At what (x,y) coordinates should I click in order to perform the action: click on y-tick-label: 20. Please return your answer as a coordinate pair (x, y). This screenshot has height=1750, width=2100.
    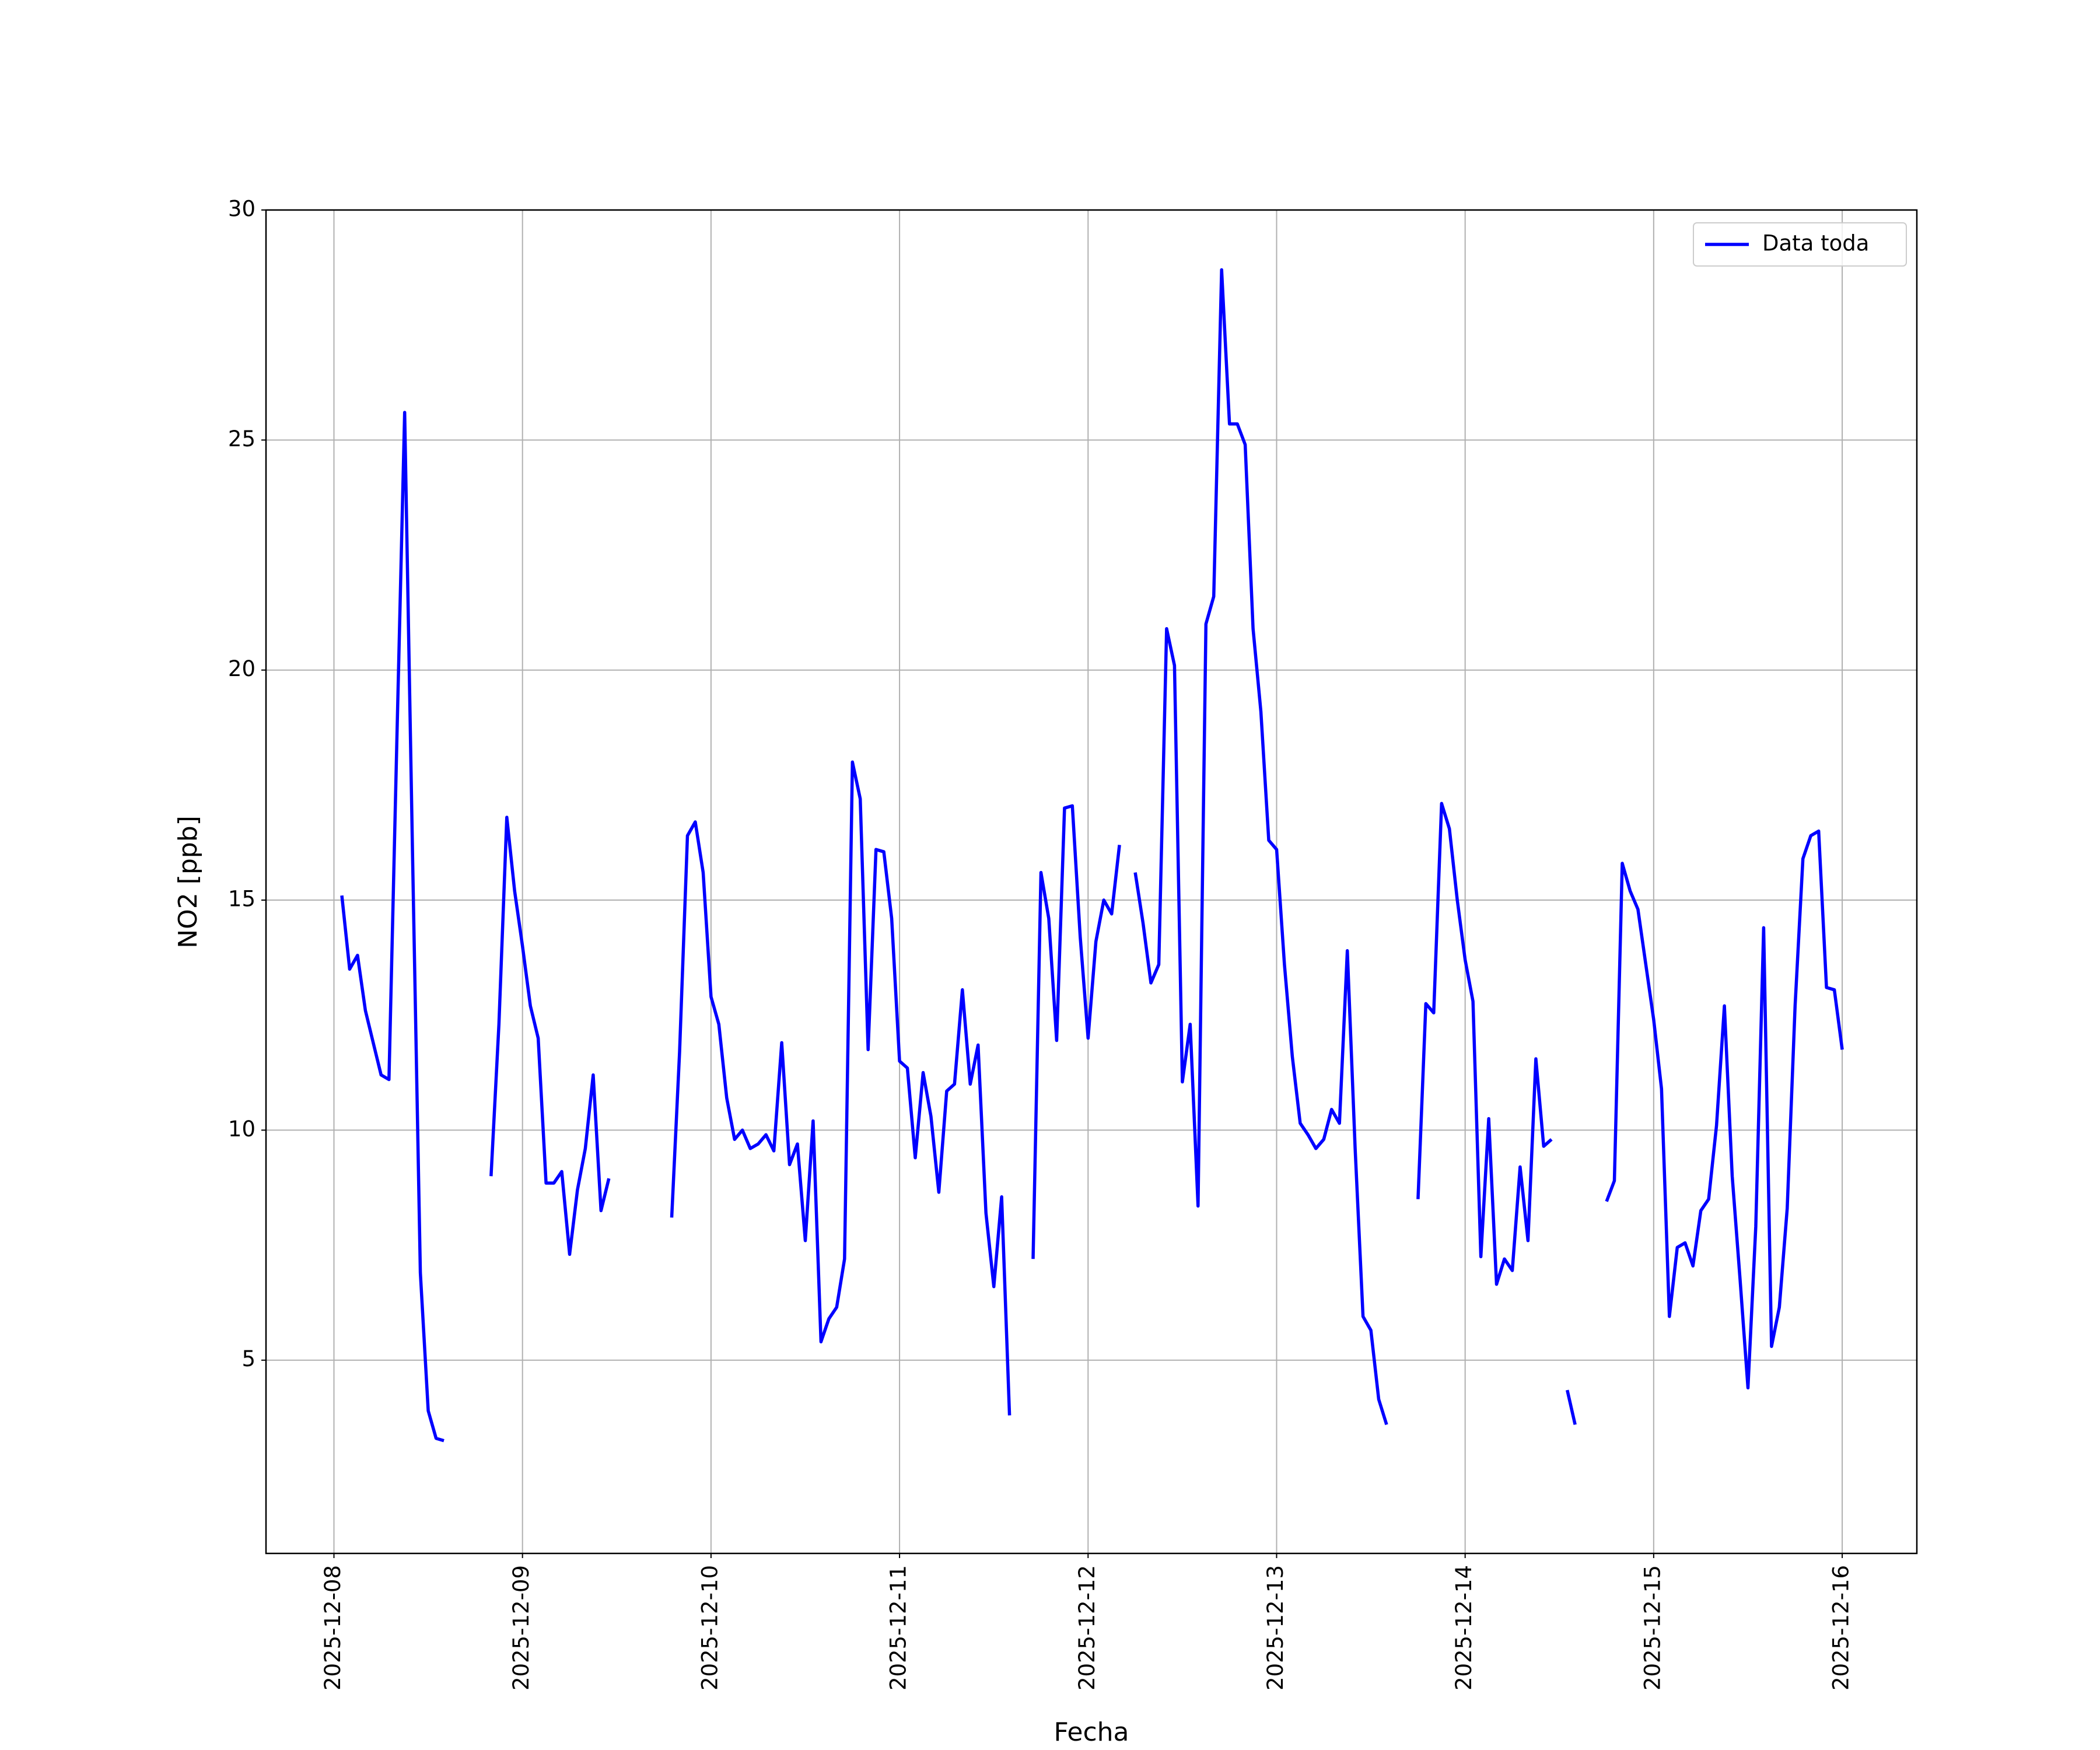
    Looking at the image, I should click on (242, 668).